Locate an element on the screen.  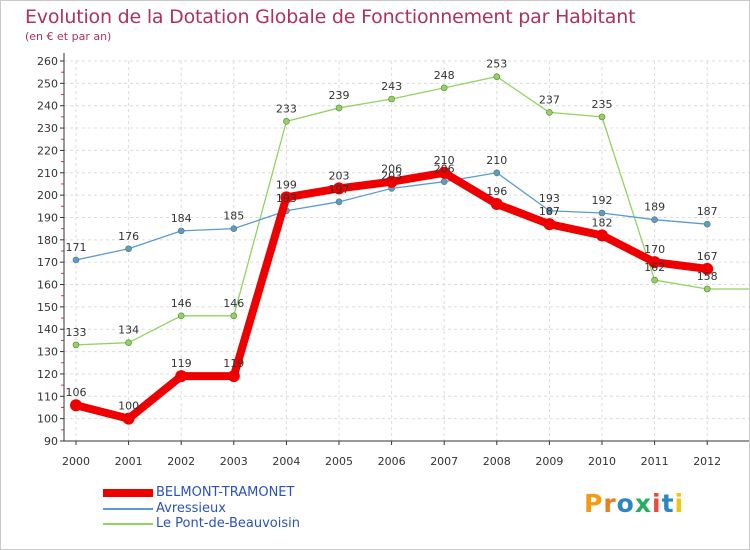
y-tick-label: 150 is located at coordinates (47, 307).